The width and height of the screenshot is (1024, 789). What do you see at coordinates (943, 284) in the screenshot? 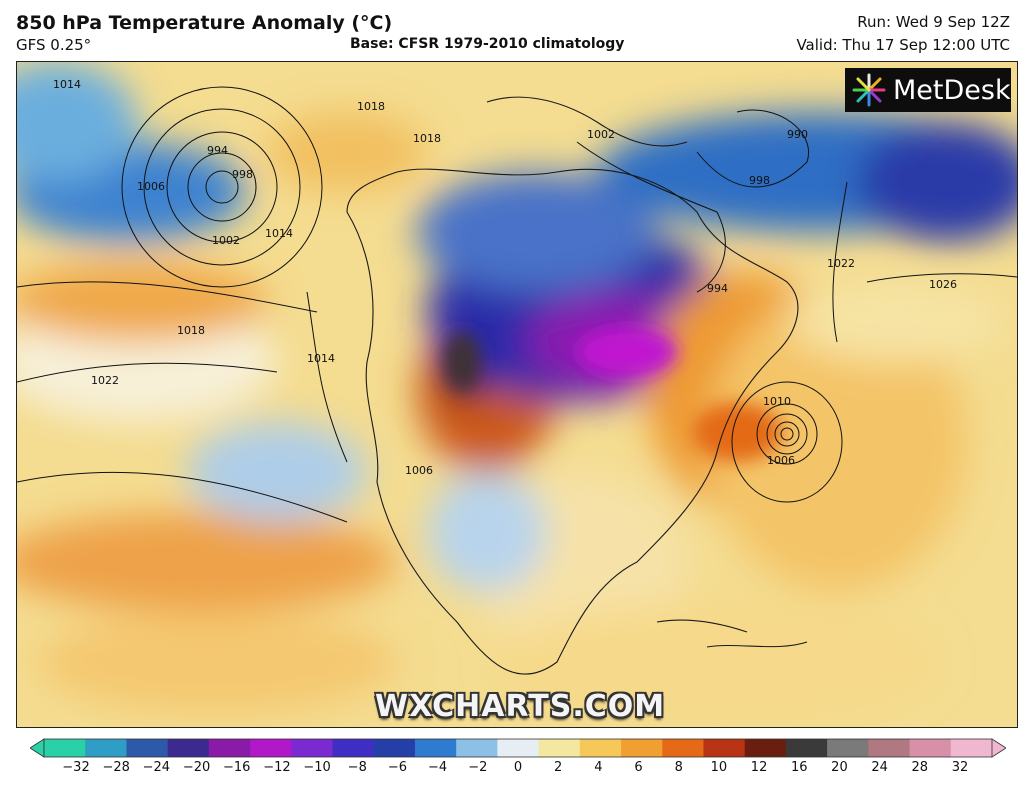
I see `isobar-label: 1026` at bounding box center [943, 284].